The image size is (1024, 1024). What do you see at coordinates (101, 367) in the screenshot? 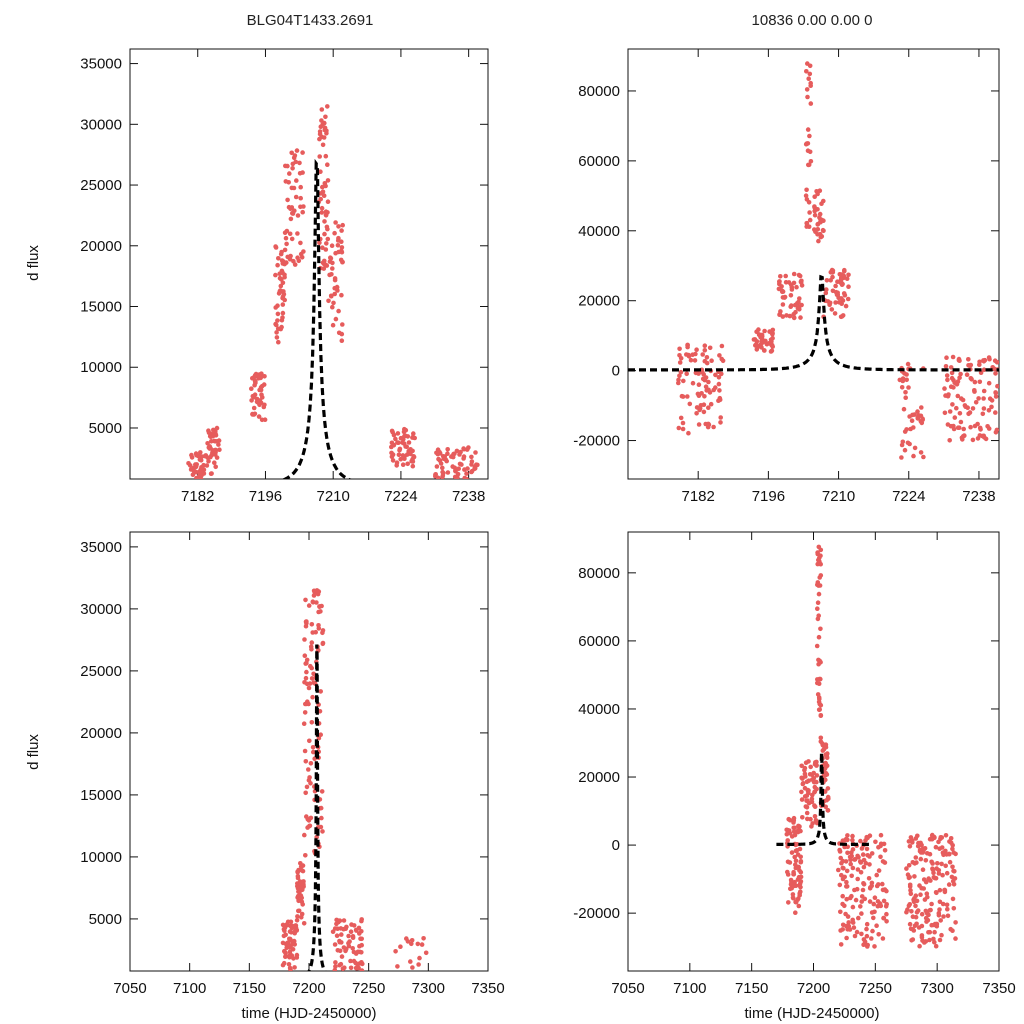
I see `y-tick-label: 10000` at bounding box center [101, 367].